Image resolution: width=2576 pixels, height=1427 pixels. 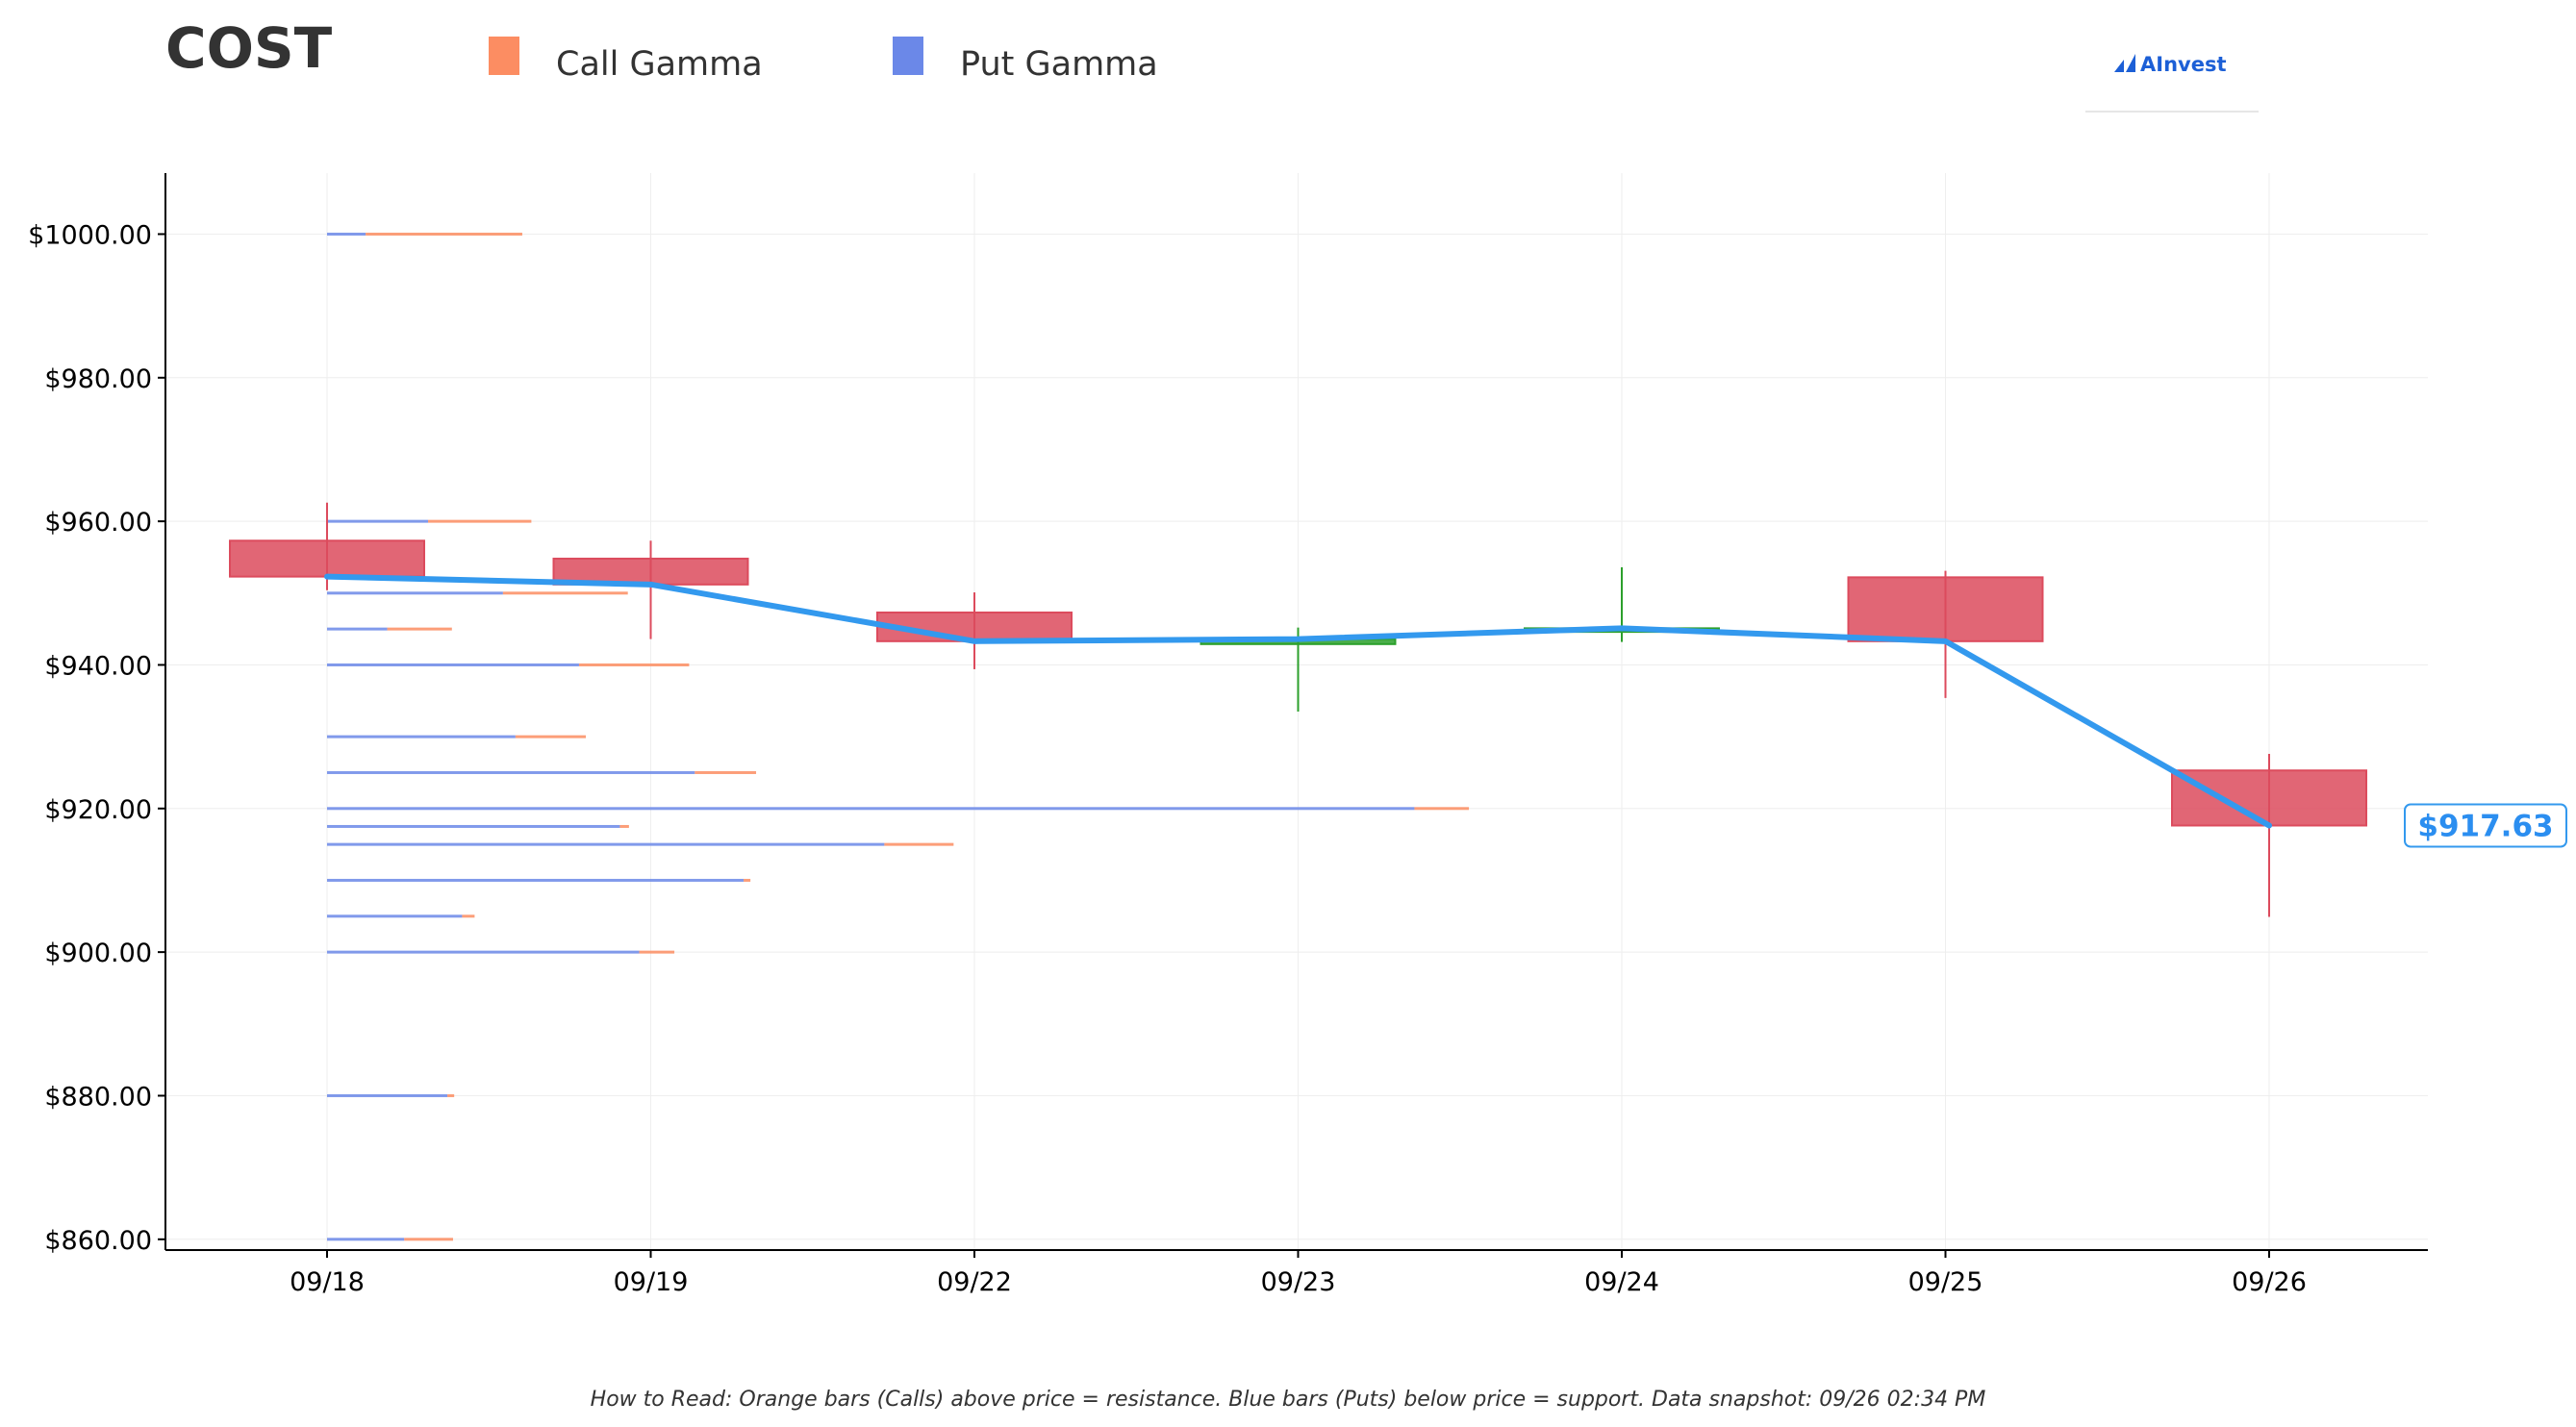 I want to click on ainvest-logo: AInvest, so click(x=2172, y=83).